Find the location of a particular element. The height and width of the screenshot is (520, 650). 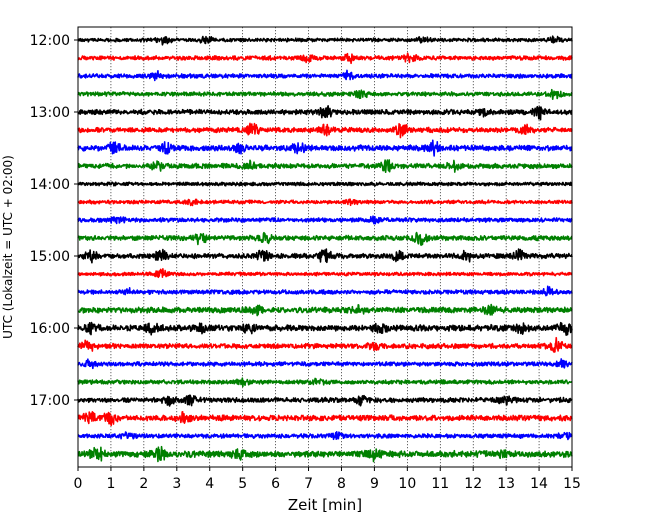

x-tick-label-15: 15 is located at coordinates (572, 484).